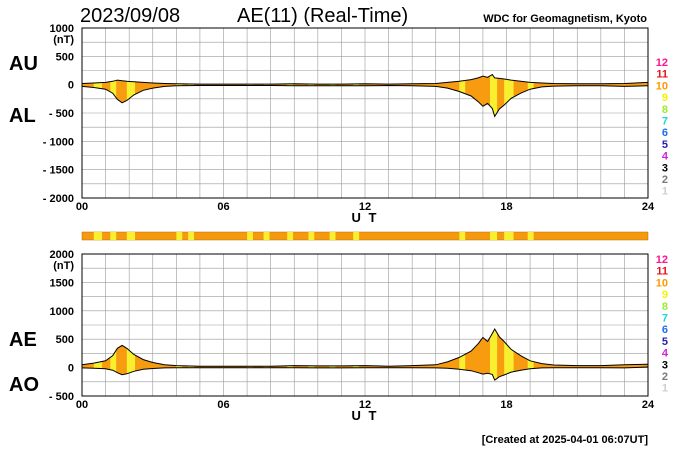 Image resolution: width=700 pixels, height=450 pixels. I want to click on ae-trace, so click(365, 347).